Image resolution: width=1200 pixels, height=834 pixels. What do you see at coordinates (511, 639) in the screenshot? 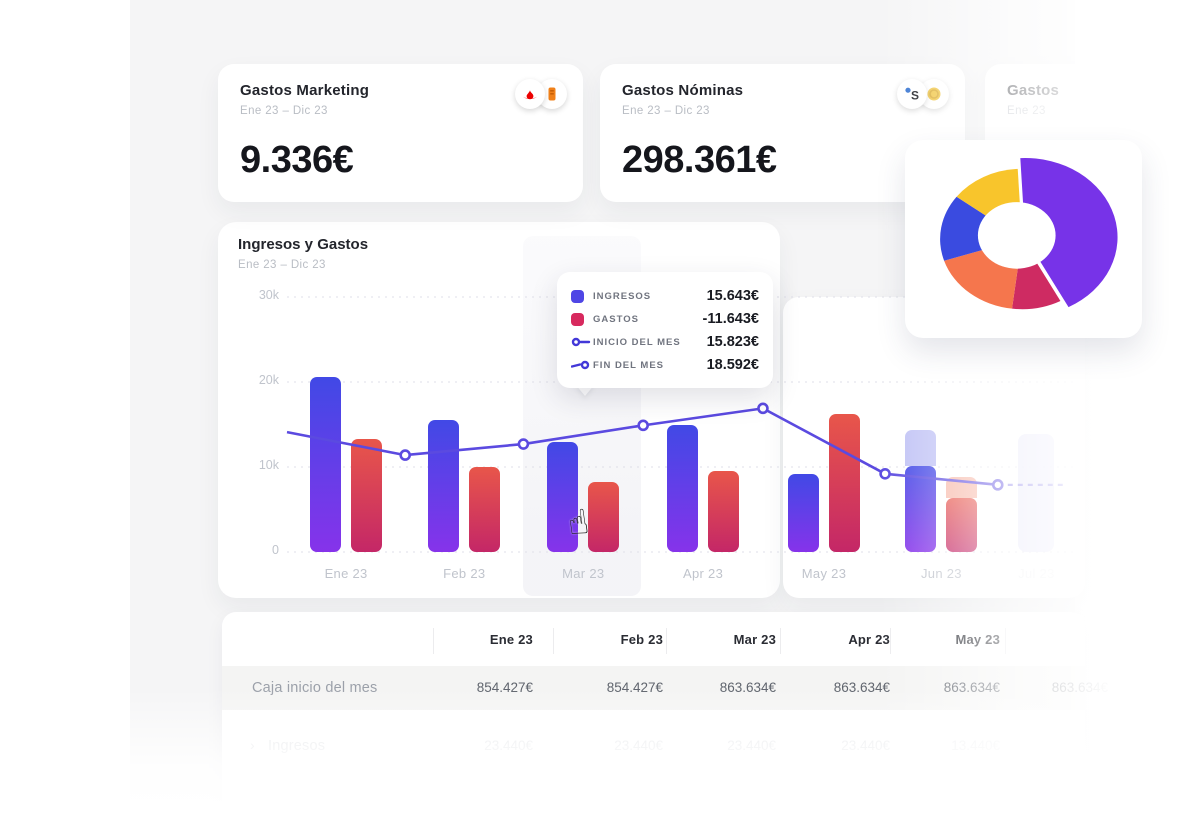
I see `table-header-ene-23: Ene 23` at bounding box center [511, 639].